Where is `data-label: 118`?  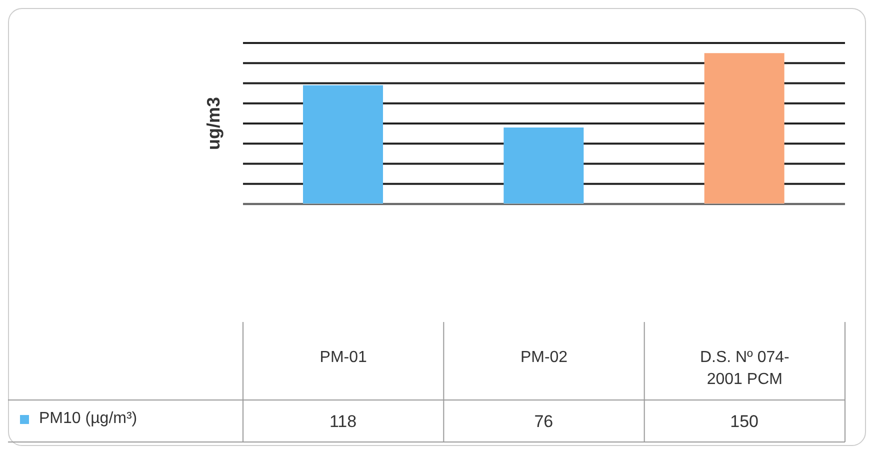
data-label: 118 is located at coordinates (343, 421).